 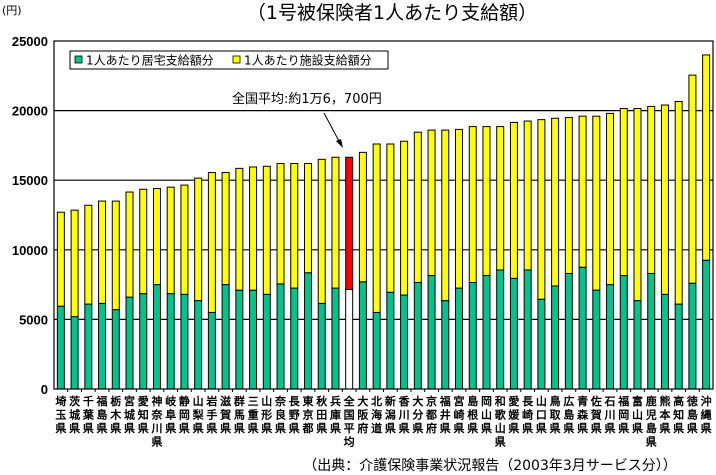 I want to click on category-label: 和歌山県, so click(x=501, y=421).